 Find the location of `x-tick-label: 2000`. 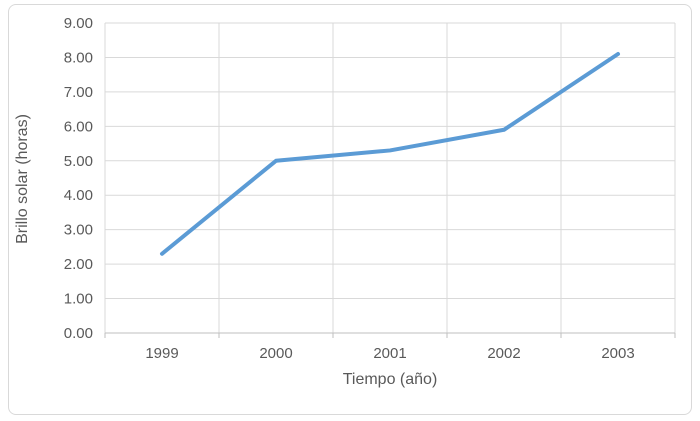

x-tick-label: 2000 is located at coordinates (275, 353).